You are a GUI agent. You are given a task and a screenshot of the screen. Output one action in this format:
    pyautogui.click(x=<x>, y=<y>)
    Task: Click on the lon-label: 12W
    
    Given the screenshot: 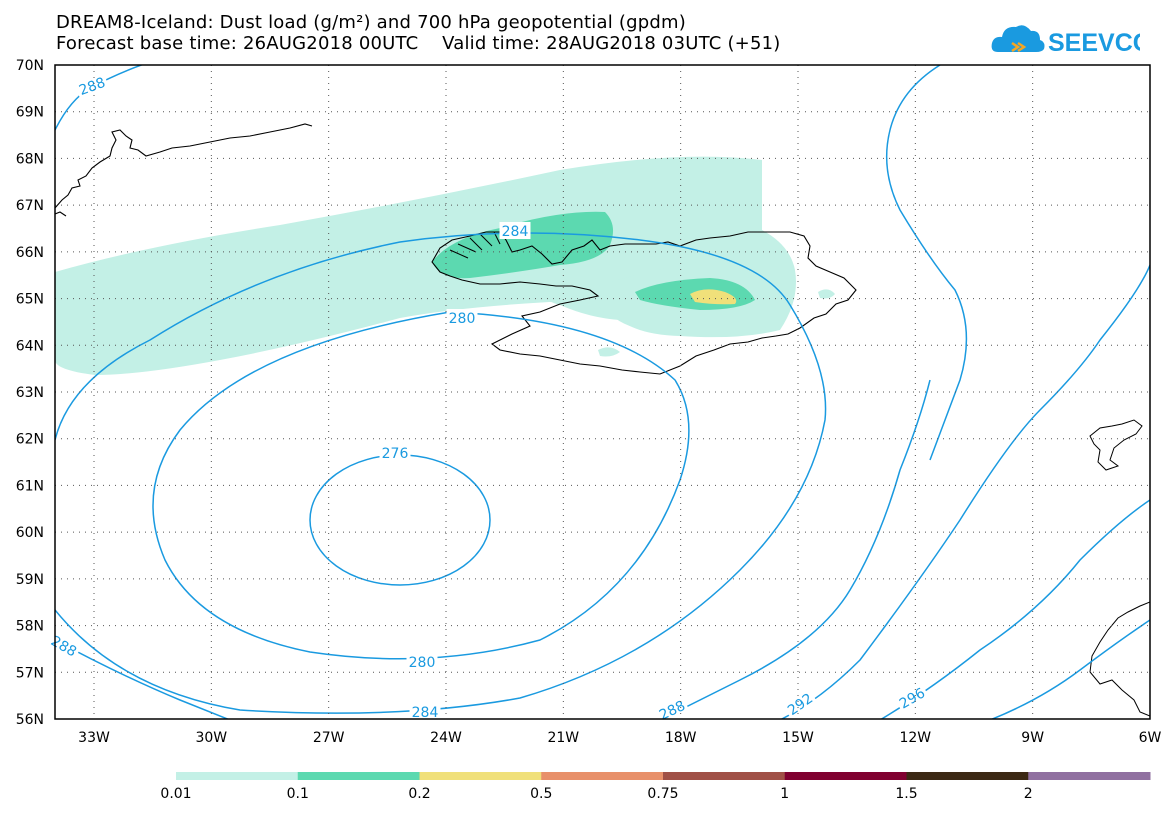 What is the action you would take?
    pyautogui.click(x=915, y=738)
    